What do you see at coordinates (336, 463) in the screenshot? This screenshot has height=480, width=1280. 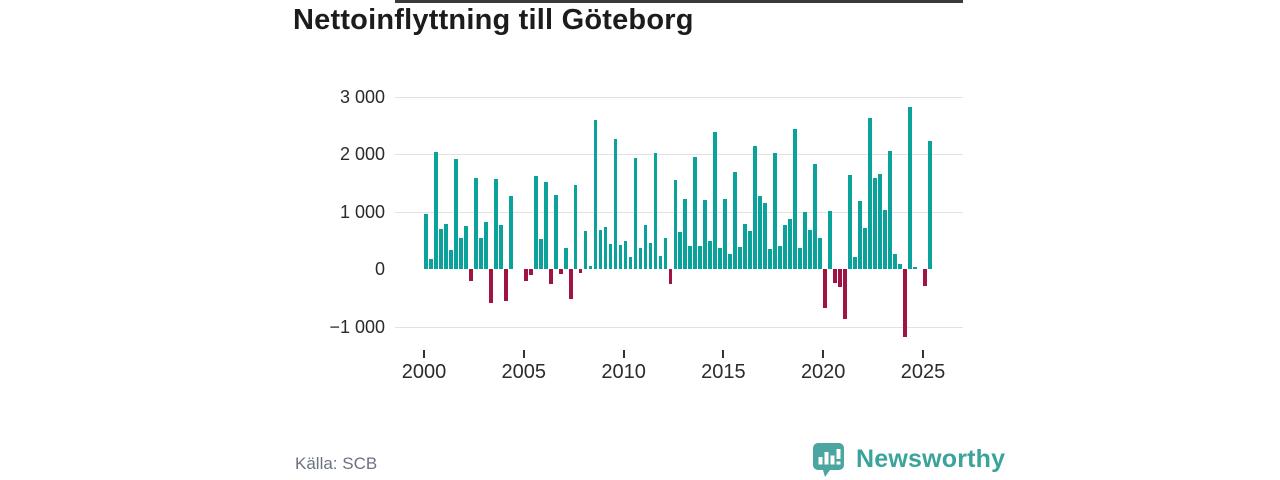 I see `source-label: Källa: SCB` at bounding box center [336, 463].